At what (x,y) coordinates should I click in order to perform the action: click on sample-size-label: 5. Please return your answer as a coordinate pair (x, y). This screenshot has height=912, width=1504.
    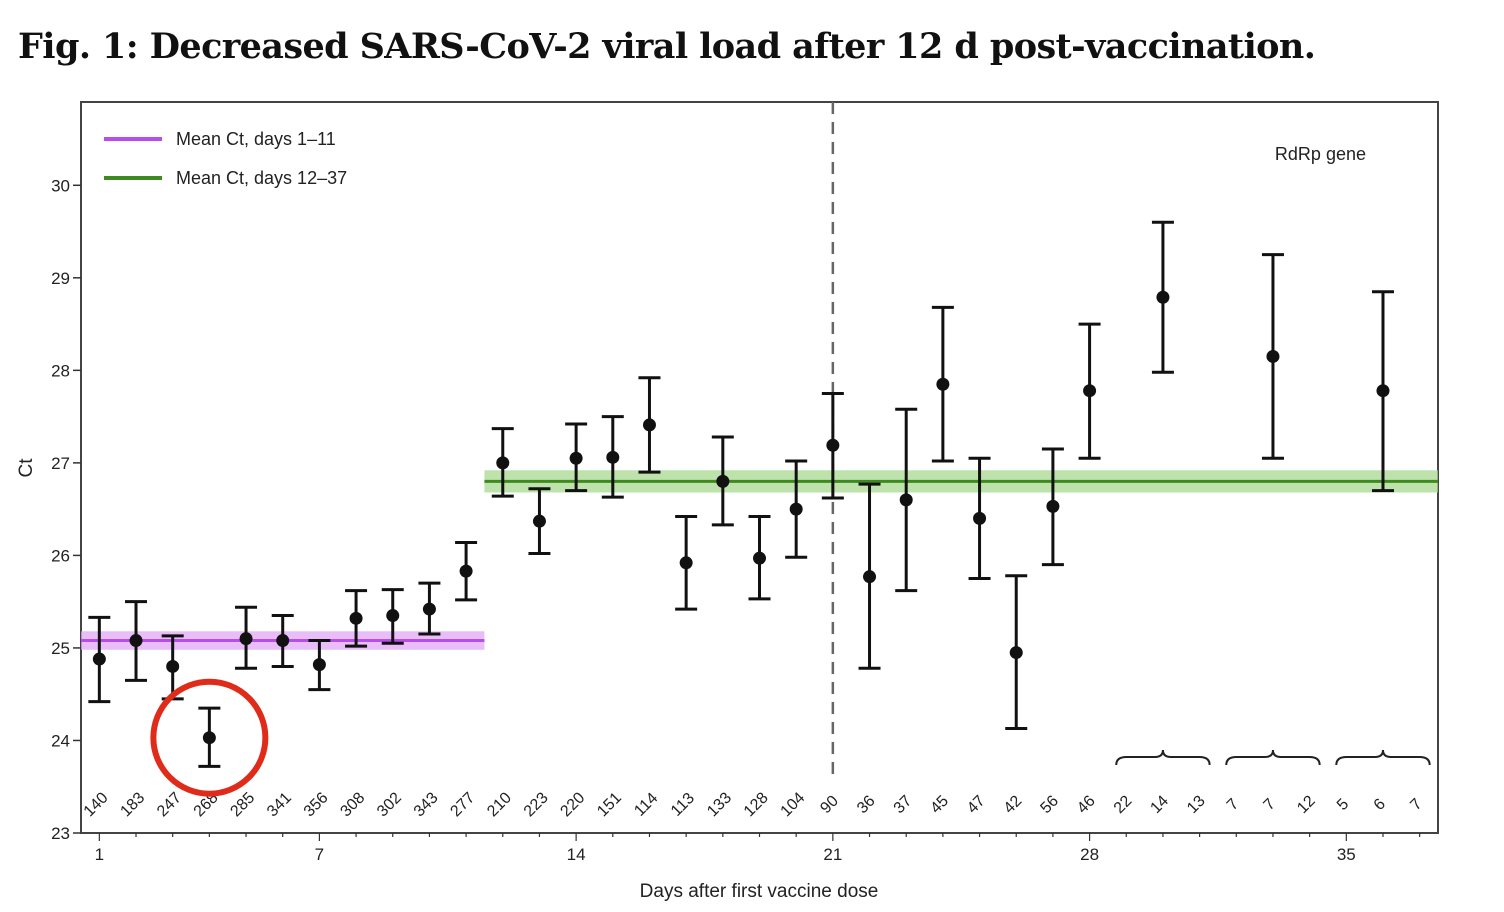
    Looking at the image, I should click on (1343, 805).